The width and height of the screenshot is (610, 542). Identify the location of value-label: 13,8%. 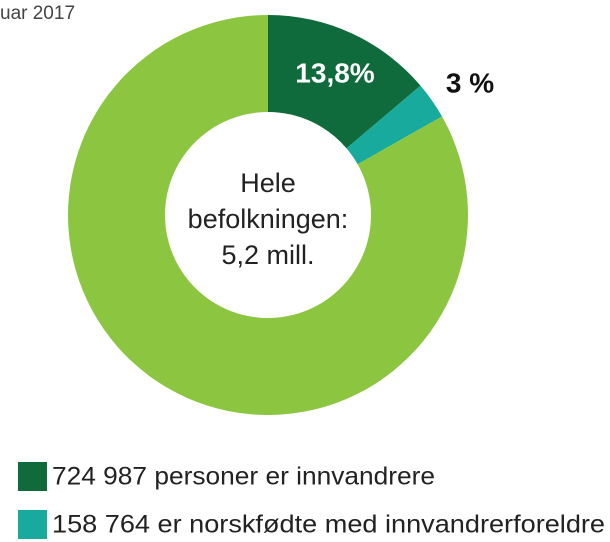
(334, 72).